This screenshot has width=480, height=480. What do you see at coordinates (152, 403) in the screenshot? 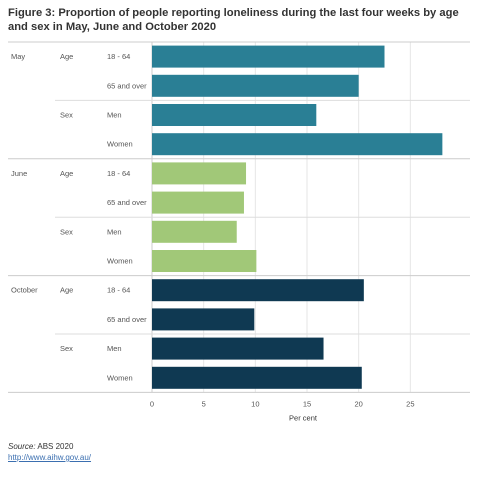
I see `x-tick-label: 0` at bounding box center [152, 403].